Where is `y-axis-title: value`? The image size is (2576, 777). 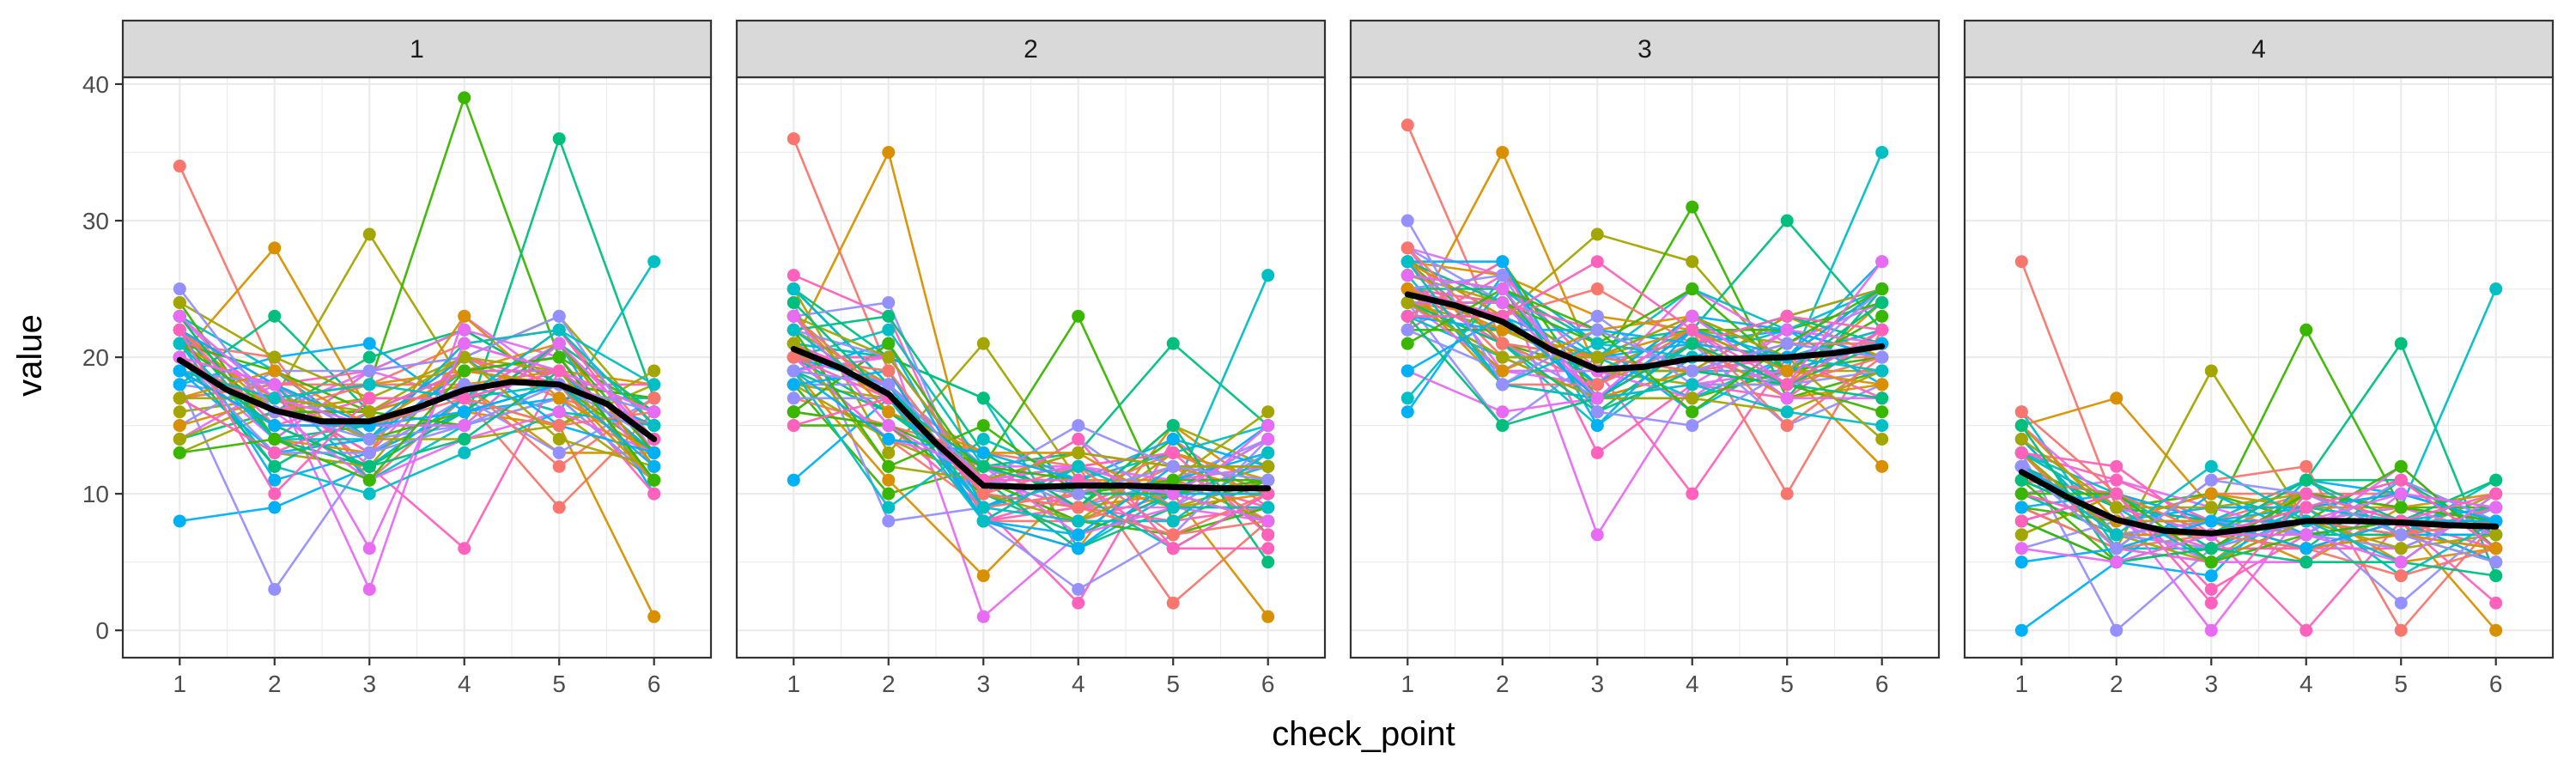
y-axis-title: value is located at coordinates (30, 355).